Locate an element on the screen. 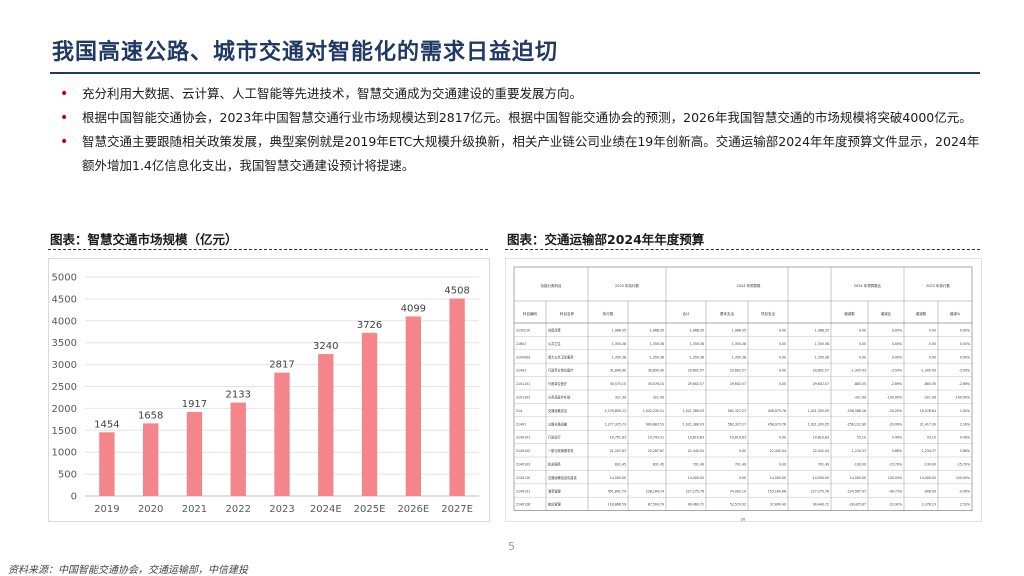 The width and height of the screenshot is (1024, 576). table-cell: 2.16% is located at coordinates (965, 424).